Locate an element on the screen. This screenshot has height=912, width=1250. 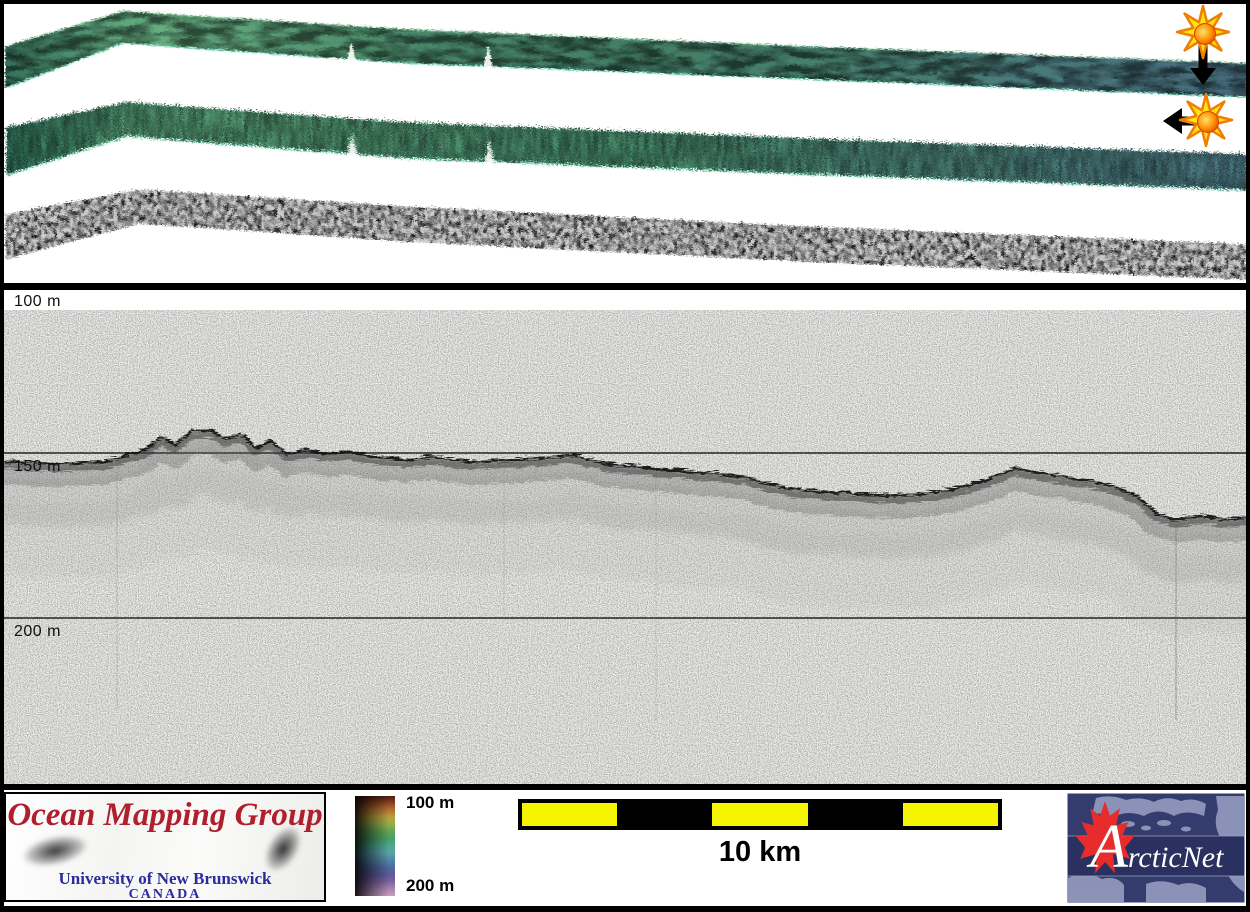
arcticnet-map is located at coordinates (1156, 848).